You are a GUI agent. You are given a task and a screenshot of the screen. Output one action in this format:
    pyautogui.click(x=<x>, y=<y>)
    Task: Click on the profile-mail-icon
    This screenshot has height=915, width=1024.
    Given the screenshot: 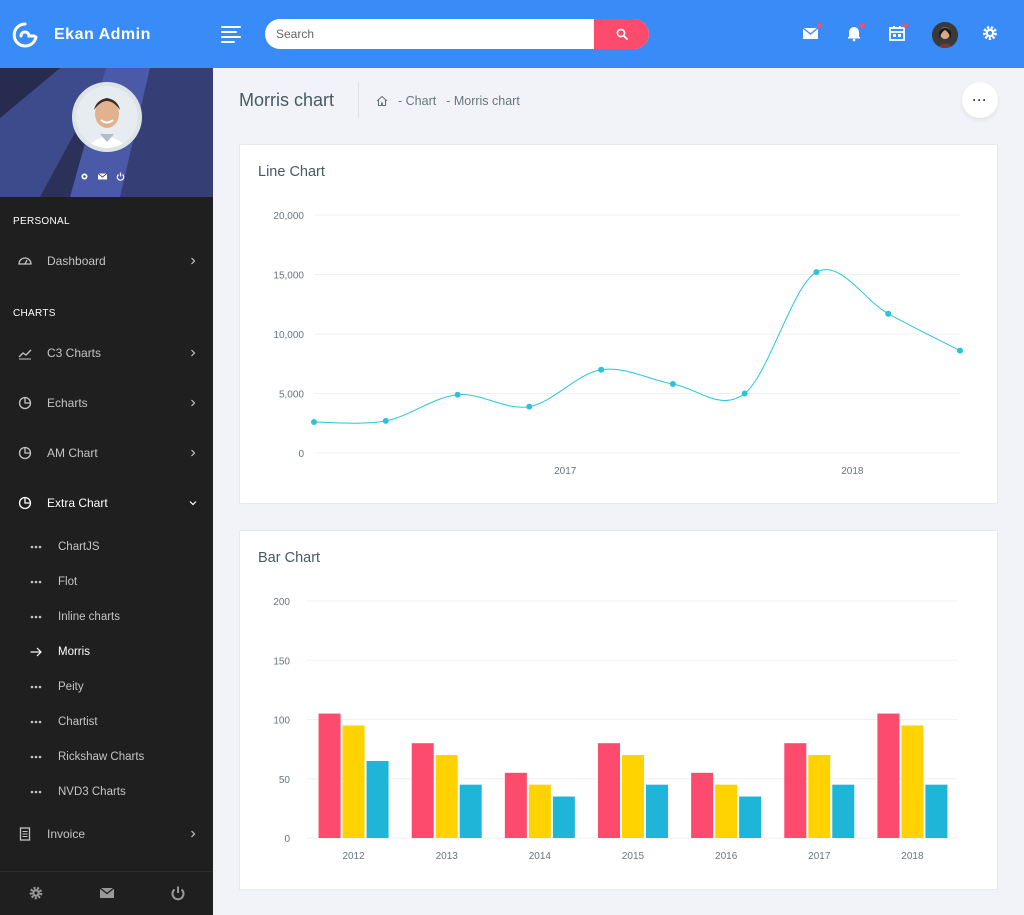 What is the action you would take?
    pyautogui.click(x=102, y=174)
    